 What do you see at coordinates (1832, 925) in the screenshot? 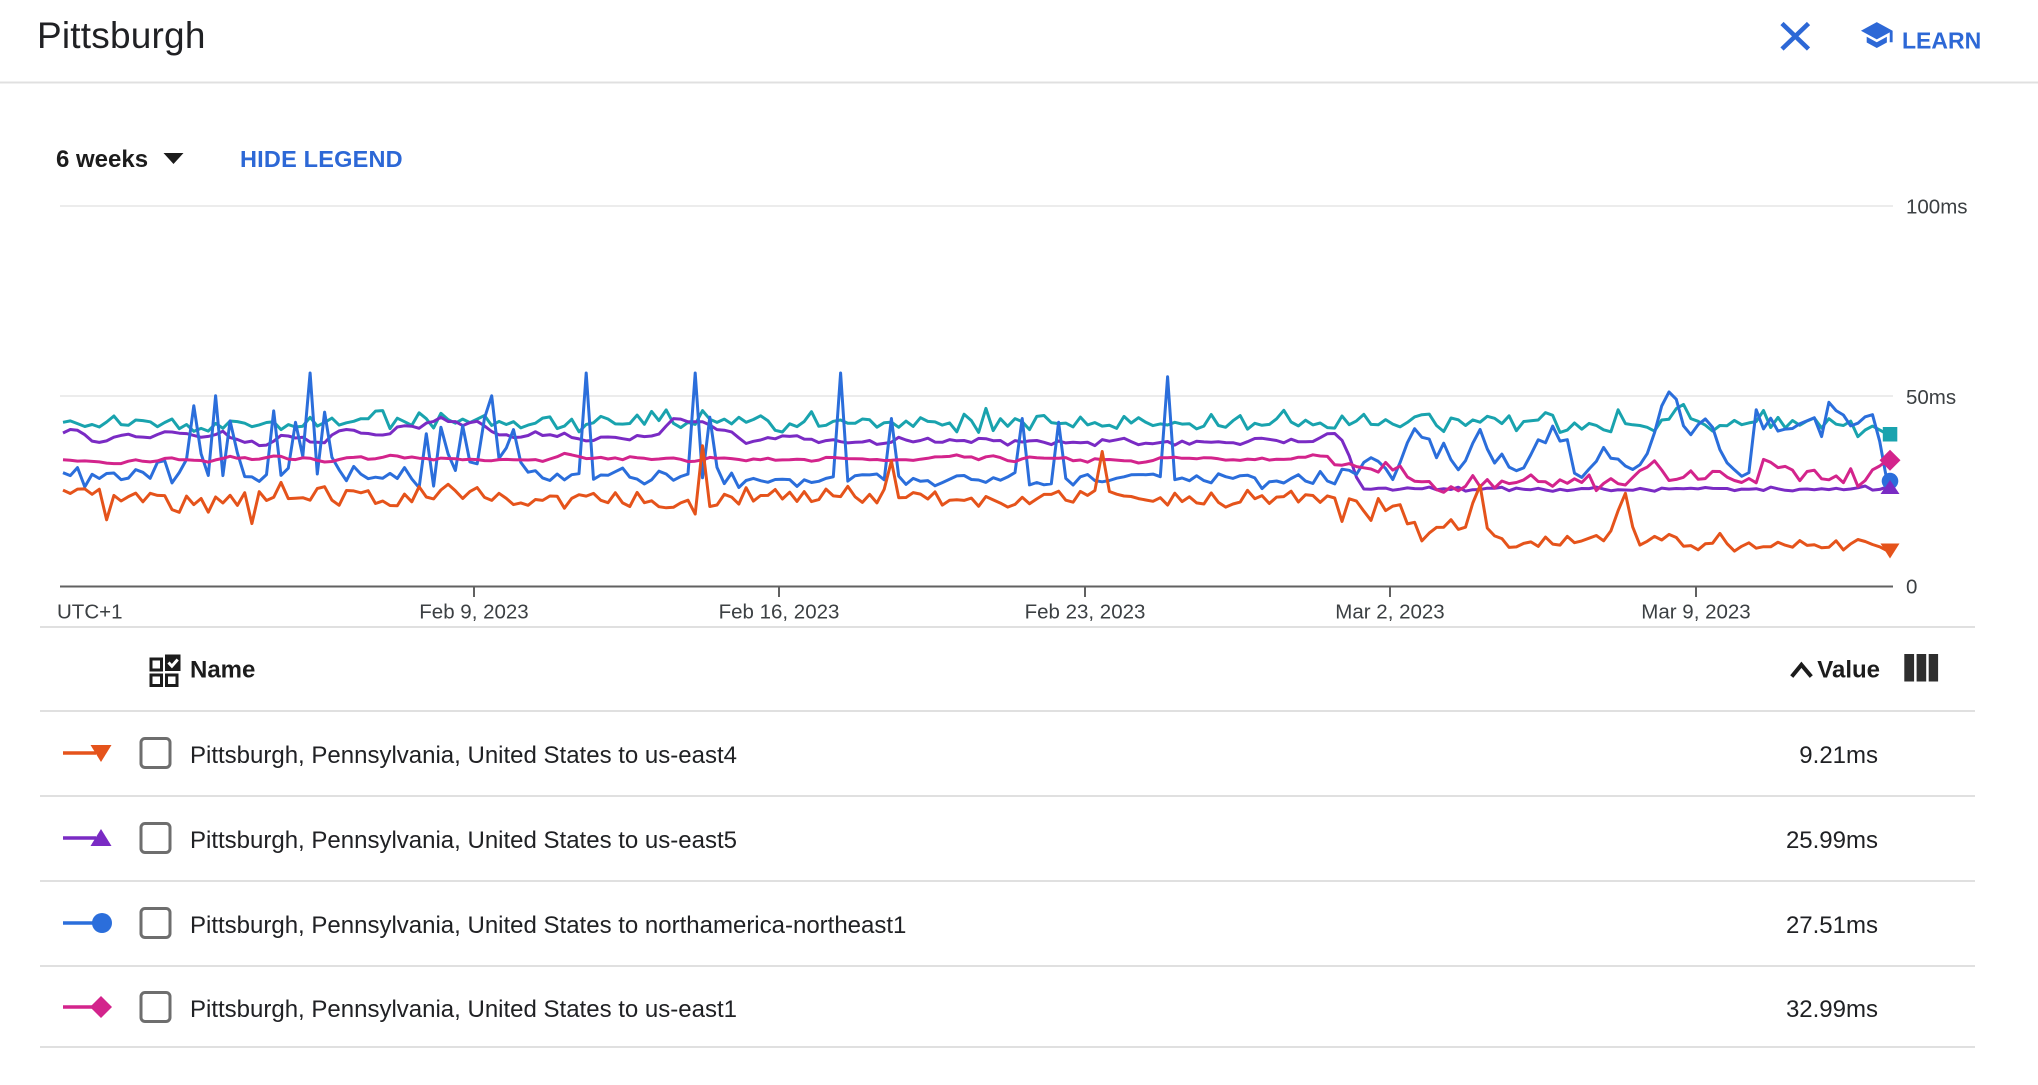
I see `svg-text: 27.51ms` at bounding box center [1832, 925].